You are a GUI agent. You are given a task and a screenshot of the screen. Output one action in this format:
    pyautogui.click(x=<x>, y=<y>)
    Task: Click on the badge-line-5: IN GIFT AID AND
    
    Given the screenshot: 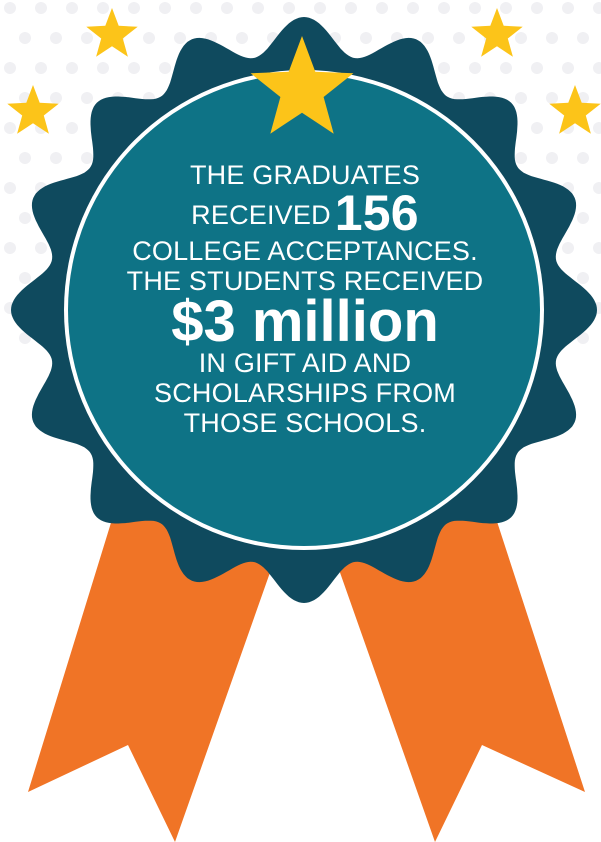 What is the action you would take?
    pyautogui.click(x=305, y=363)
    